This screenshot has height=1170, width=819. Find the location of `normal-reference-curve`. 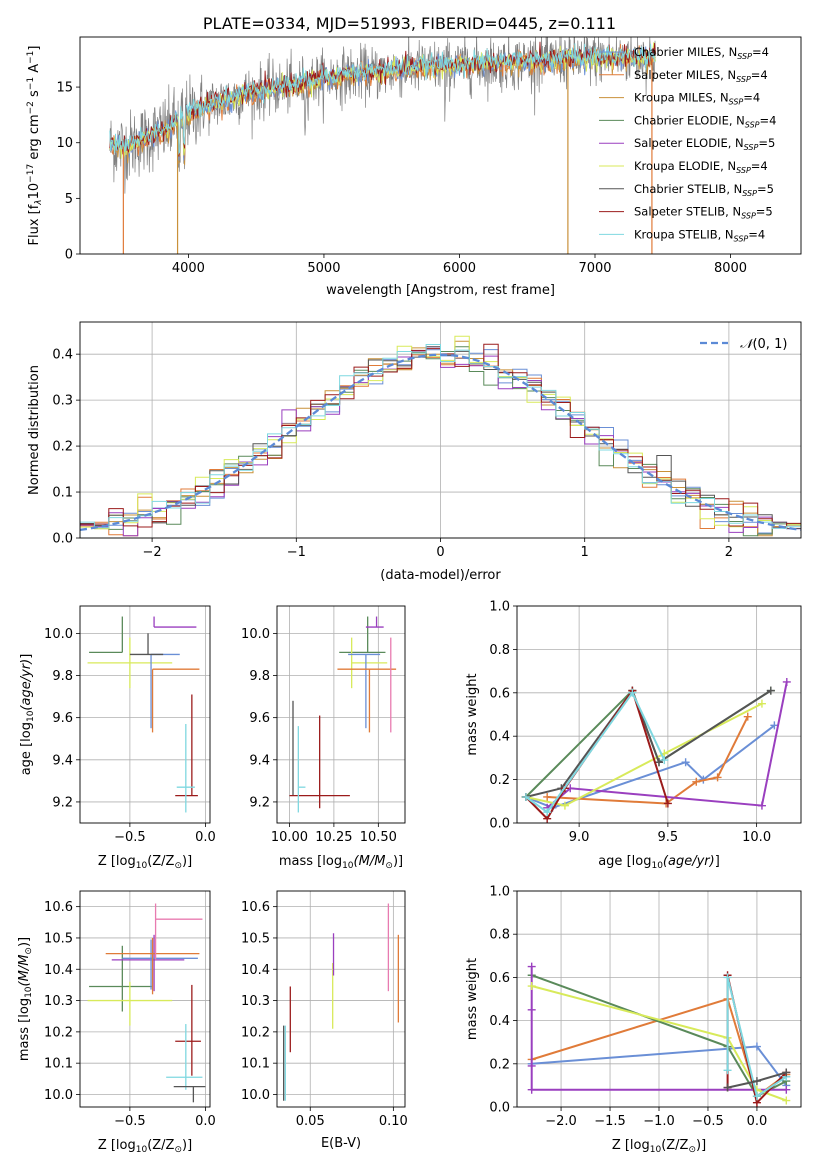

normal-reference-curve is located at coordinates (440, 442).